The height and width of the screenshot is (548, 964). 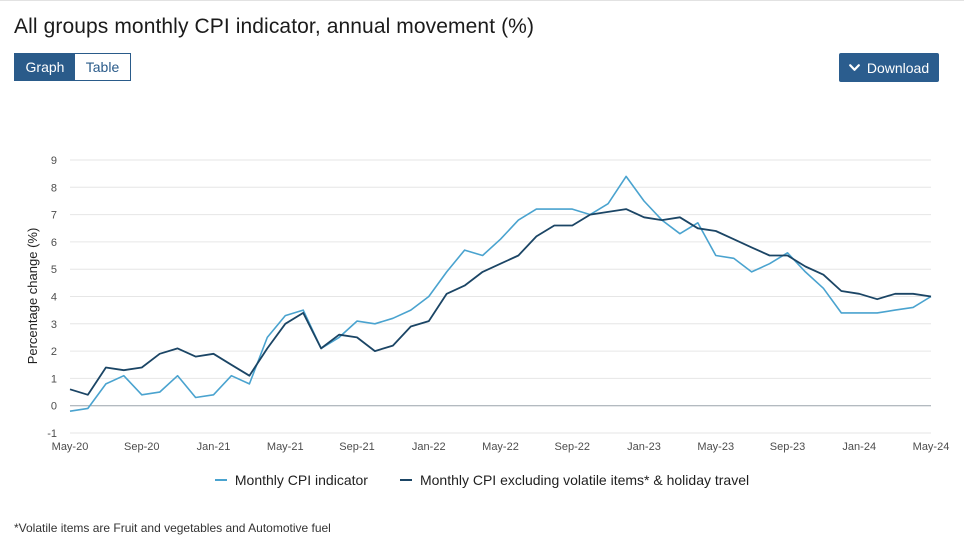 I want to click on x-tick-label: Jan-23, so click(x=644, y=447).